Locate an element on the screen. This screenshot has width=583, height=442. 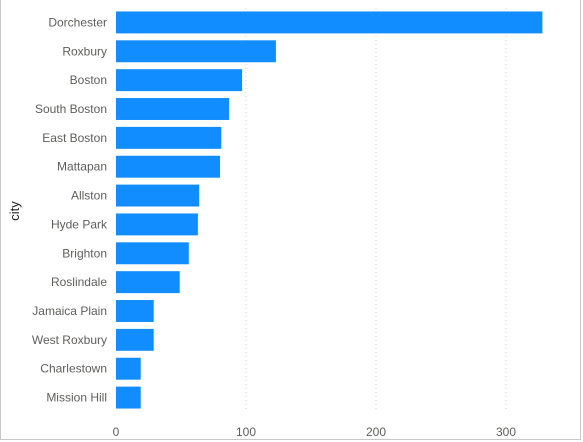
category-label: Mission Hill is located at coordinates (76, 398).